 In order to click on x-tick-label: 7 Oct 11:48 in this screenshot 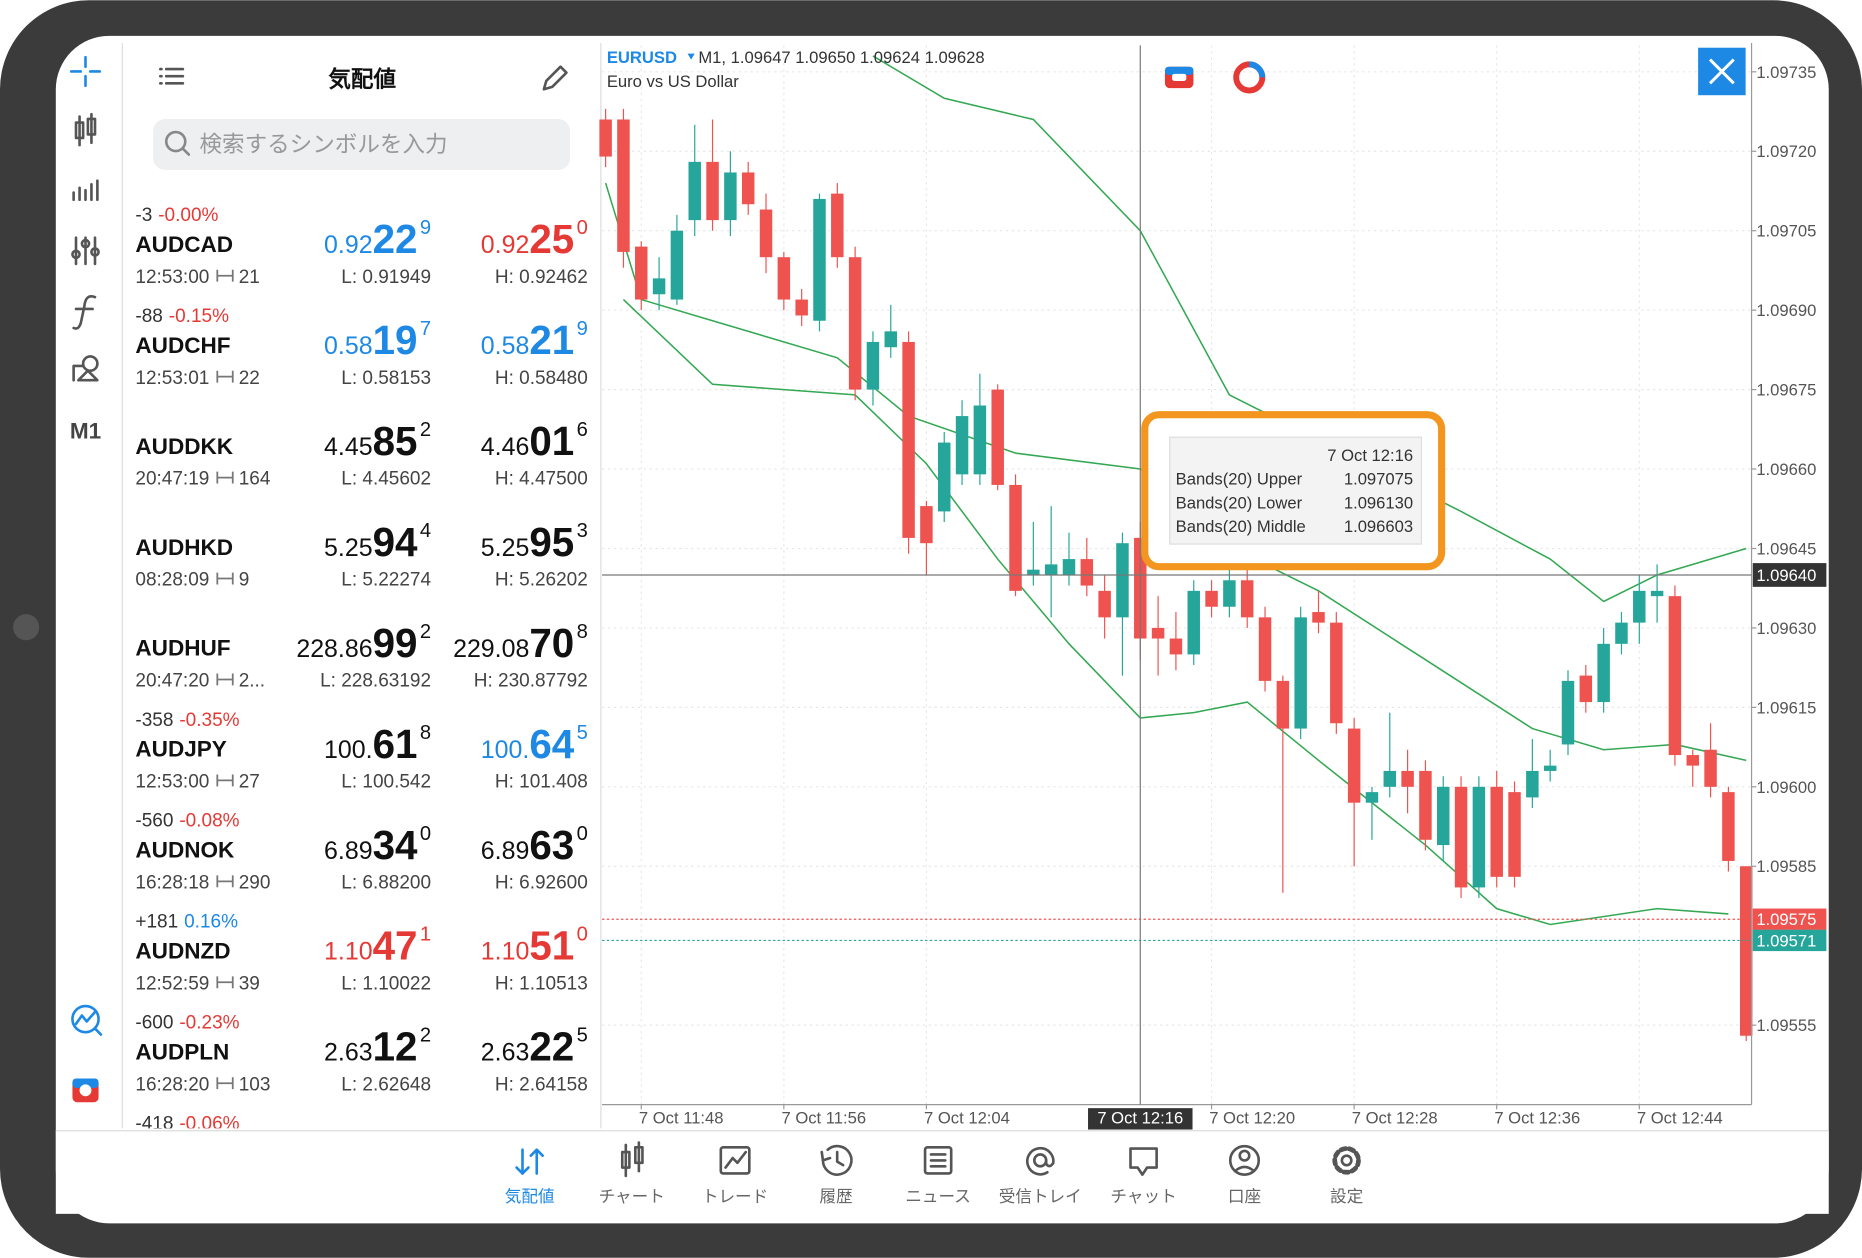, I will do `click(681, 1118)`.